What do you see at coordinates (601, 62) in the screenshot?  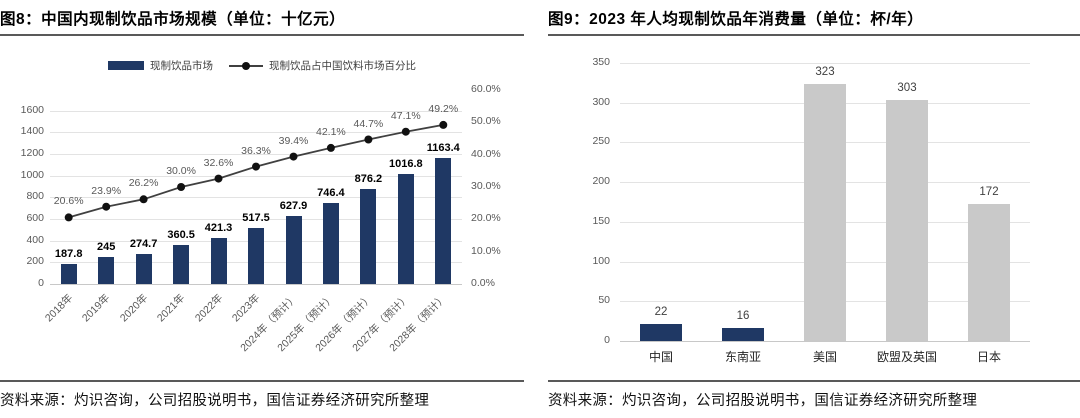 I see `y-axis-tick: 350` at bounding box center [601, 62].